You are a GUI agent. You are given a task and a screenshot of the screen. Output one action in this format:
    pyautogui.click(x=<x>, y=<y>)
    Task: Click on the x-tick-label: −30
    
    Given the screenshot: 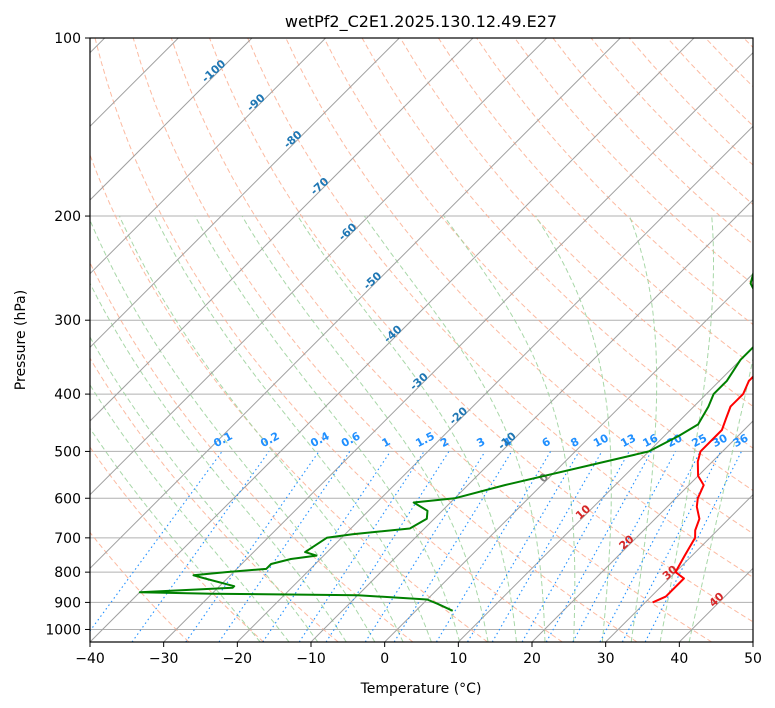 What is the action you would take?
    pyautogui.click(x=164, y=659)
    